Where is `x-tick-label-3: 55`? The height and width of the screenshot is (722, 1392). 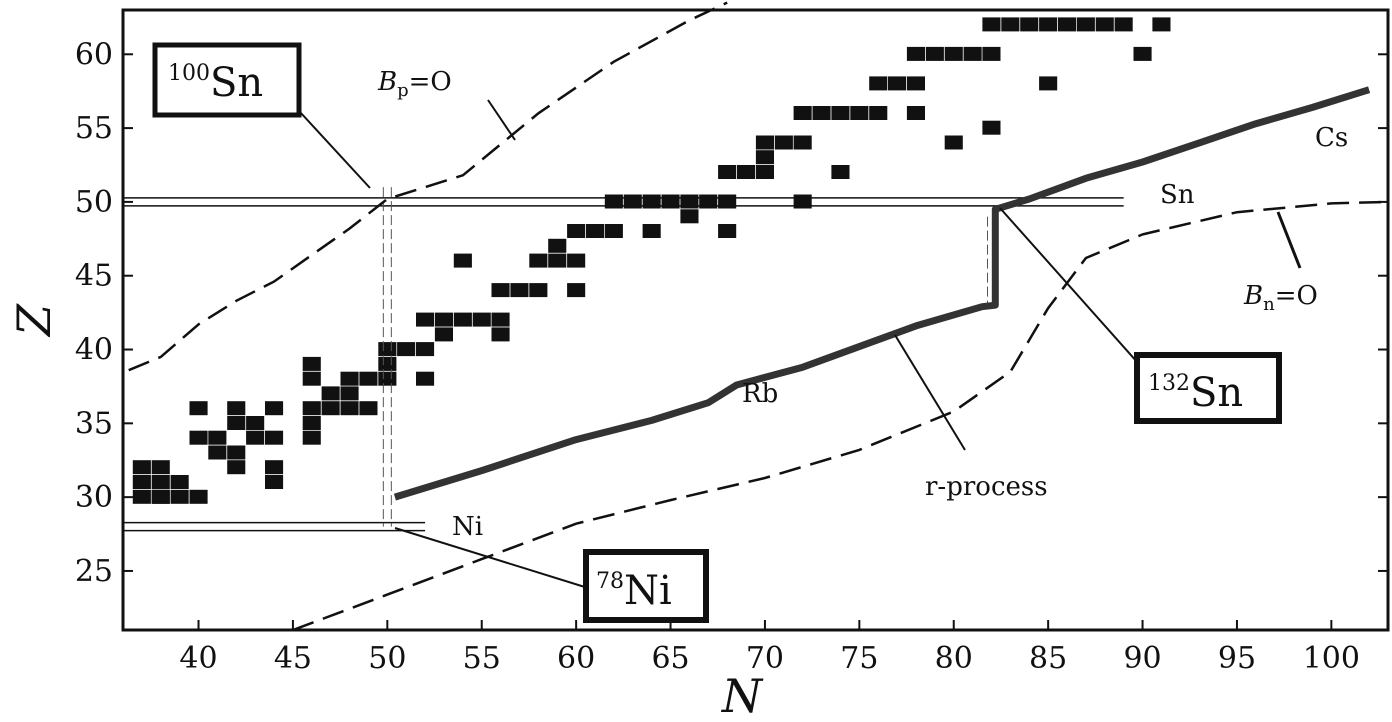 x-tick-label-3: 55 is located at coordinates (482, 658).